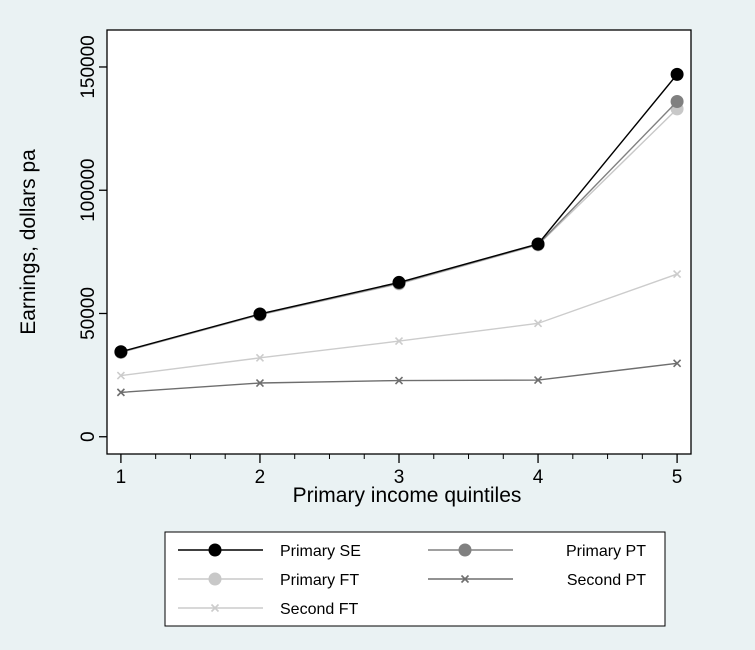 The height and width of the screenshot is (650, 755). I want to click on legend-label: Primary FT, so click(319, 580).